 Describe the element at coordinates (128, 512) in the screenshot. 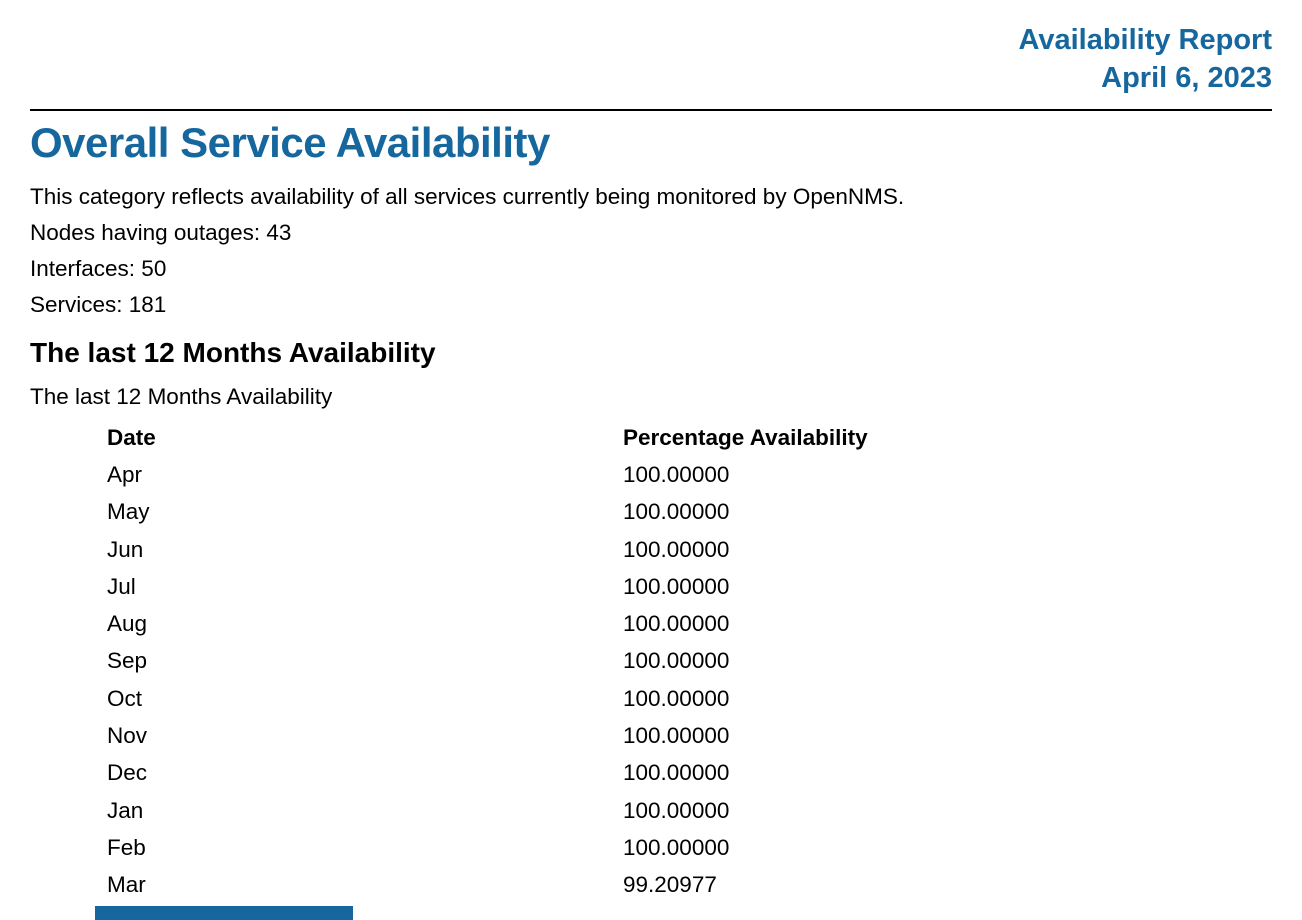

I see `month-cell: May` at that location.